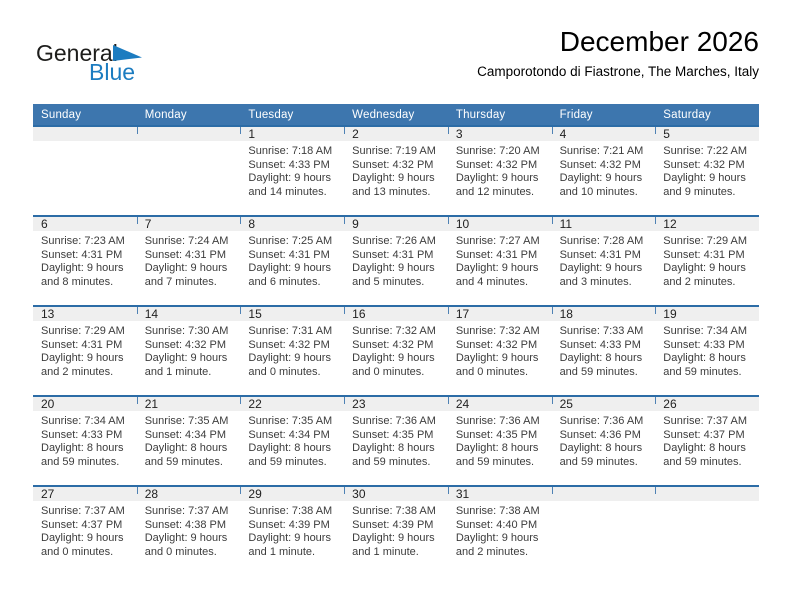 The width and height of the screenshot is (792, 612). Describe the element at coordinates (178, 371) in the screenshot. I see `detail-line: and 1 minute.` at that location.